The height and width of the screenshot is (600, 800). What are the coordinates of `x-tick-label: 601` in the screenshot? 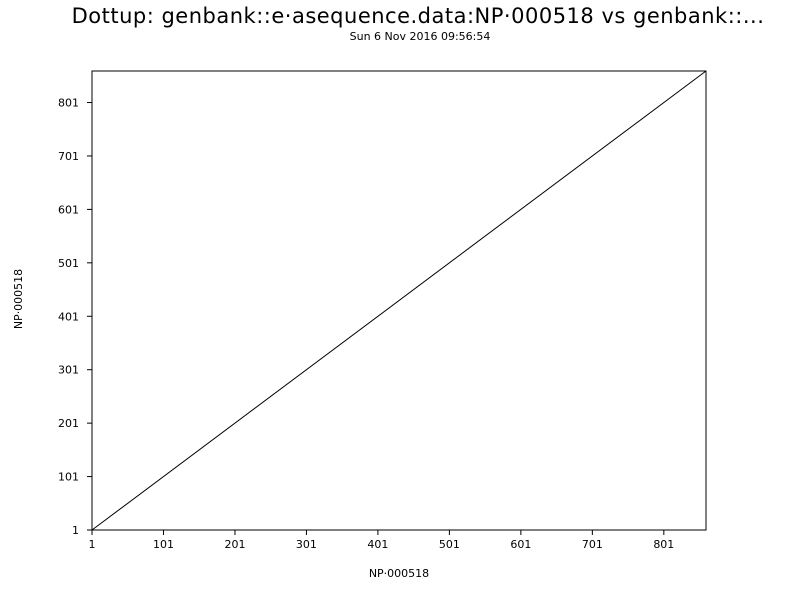 It's located at (520, 544).